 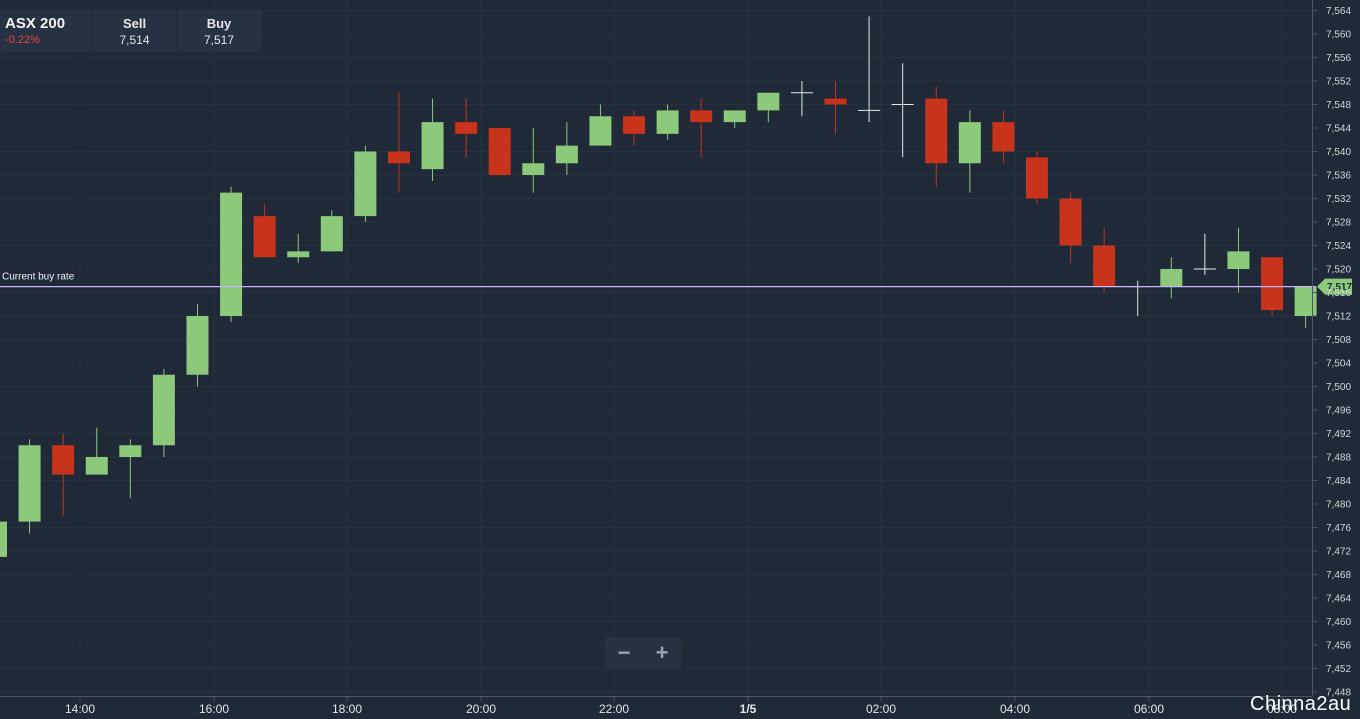 What do you see at coordinates (1338, 82) in the screenshot?
I see `y-tick-label: 7,552` at bounding box center [1338, 82].